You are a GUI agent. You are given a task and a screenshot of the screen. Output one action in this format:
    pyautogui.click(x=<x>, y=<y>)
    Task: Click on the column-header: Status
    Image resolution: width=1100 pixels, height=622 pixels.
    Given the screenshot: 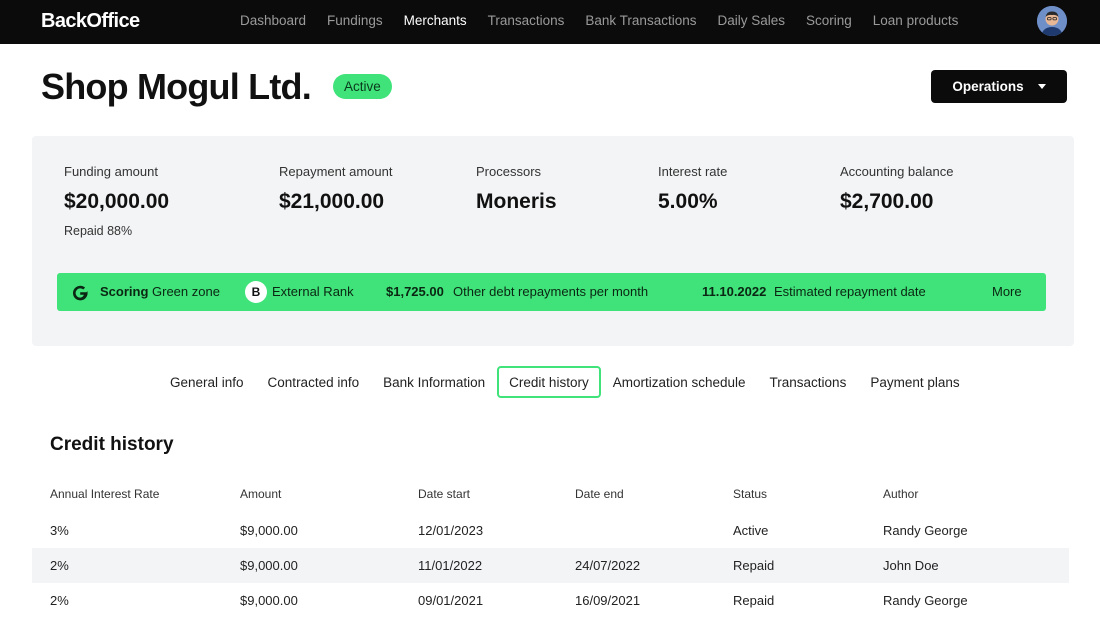 What is the action you would take?
    pyautogui.click(x=750, y=494)
    